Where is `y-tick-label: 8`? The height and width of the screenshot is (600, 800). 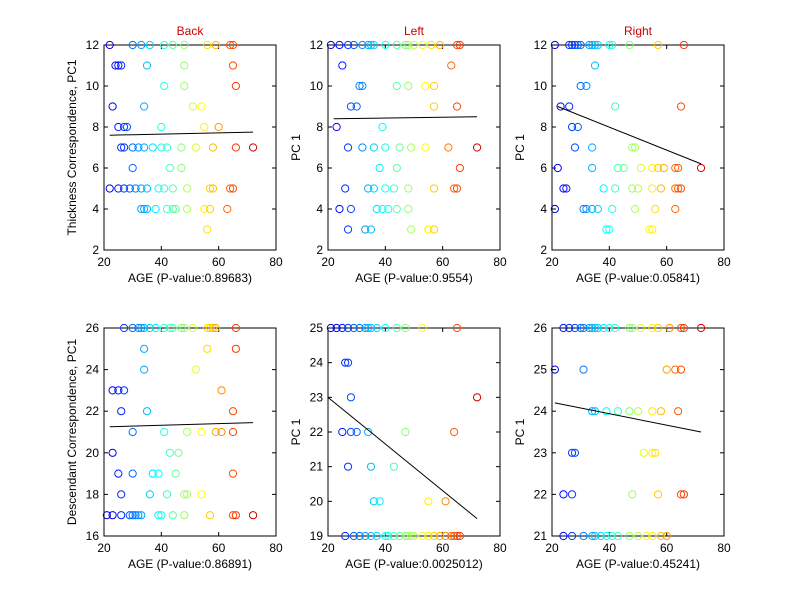 y-tick-label: 8 is located at coordinates (543, 127).